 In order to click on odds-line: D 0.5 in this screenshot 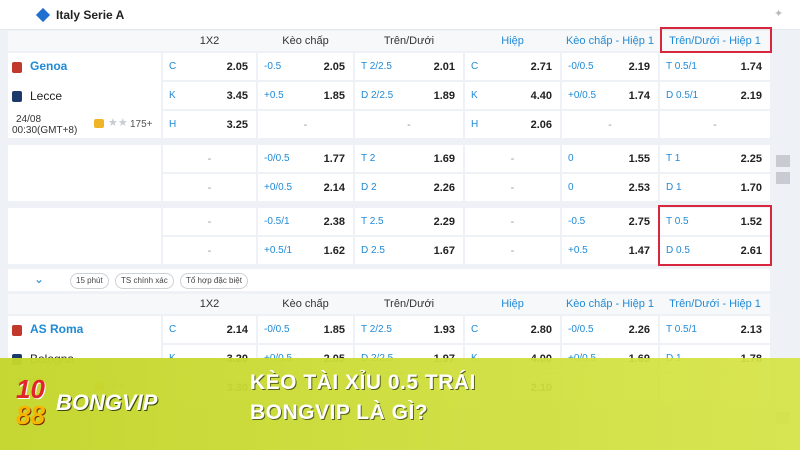, I will do `click(678, 250)`.